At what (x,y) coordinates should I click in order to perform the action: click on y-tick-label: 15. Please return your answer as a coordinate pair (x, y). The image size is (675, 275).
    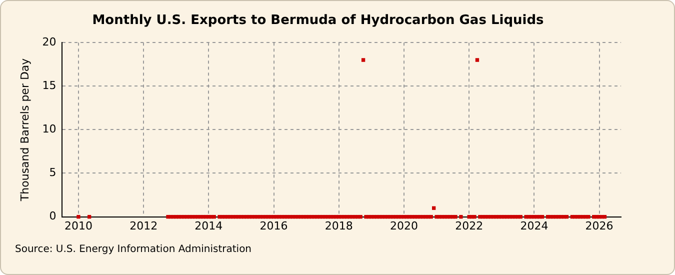
    Looking at the image, I should click on (49, 85).